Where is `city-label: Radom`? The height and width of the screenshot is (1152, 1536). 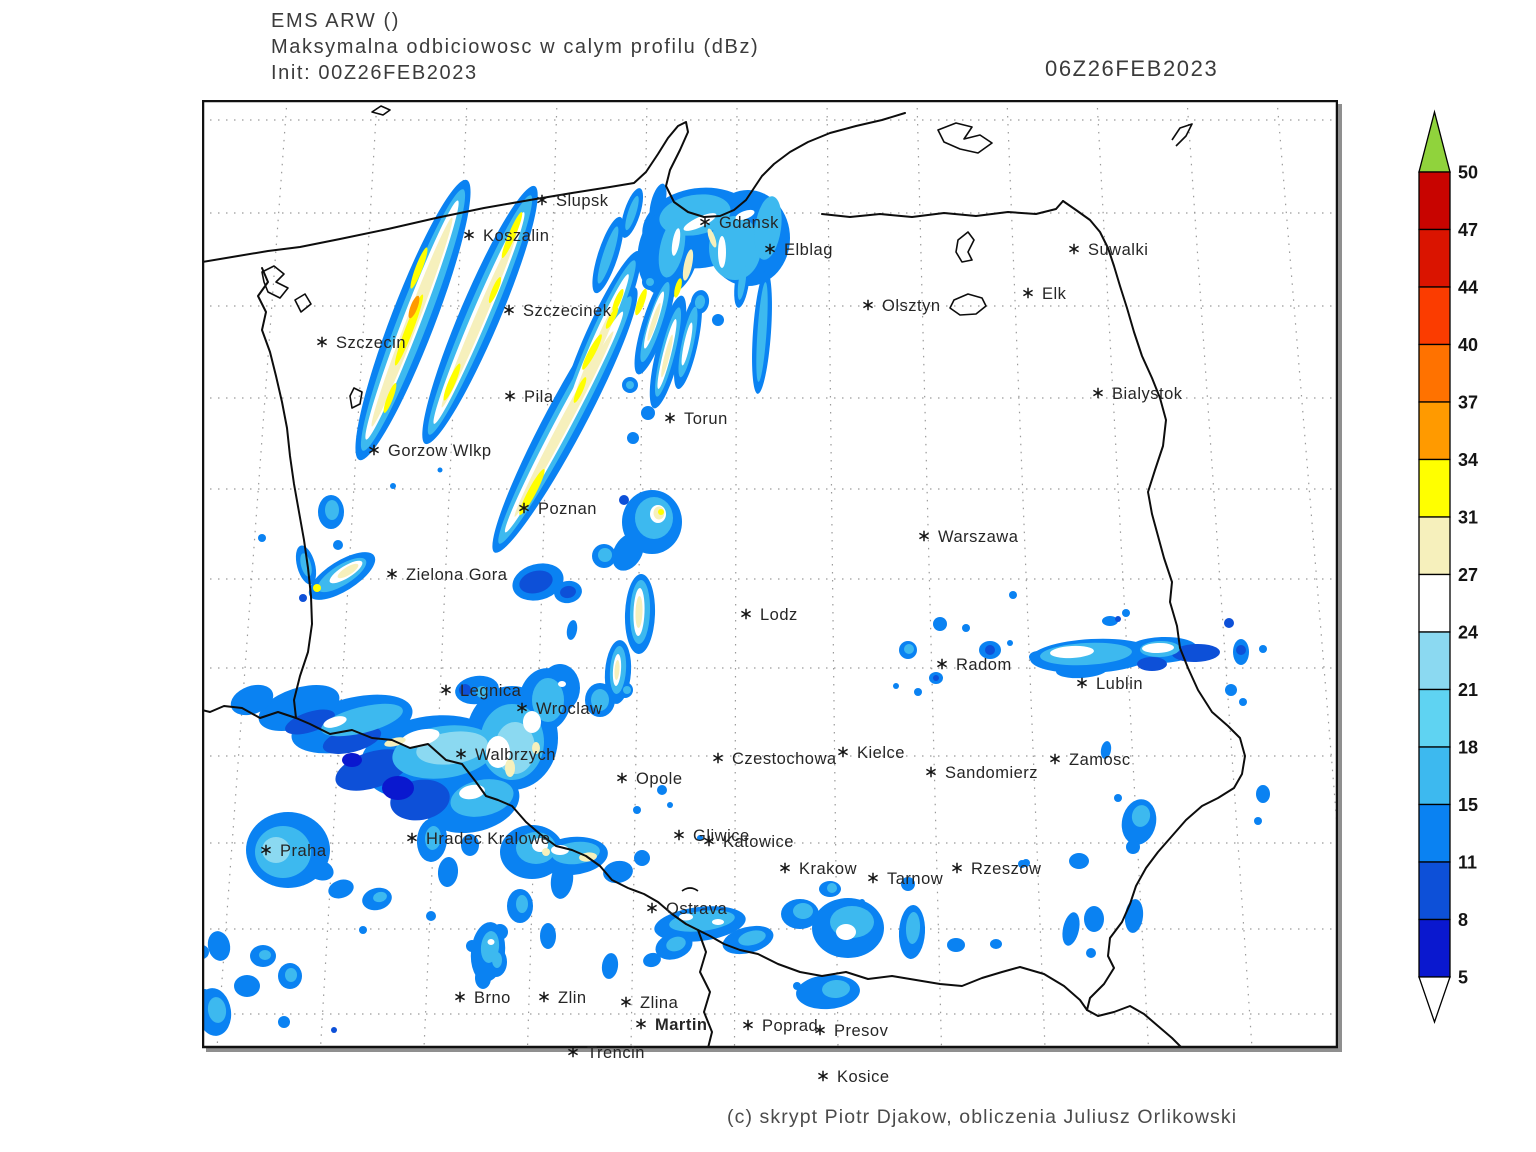
city-label: Radom is located at coordinates (984, 665).